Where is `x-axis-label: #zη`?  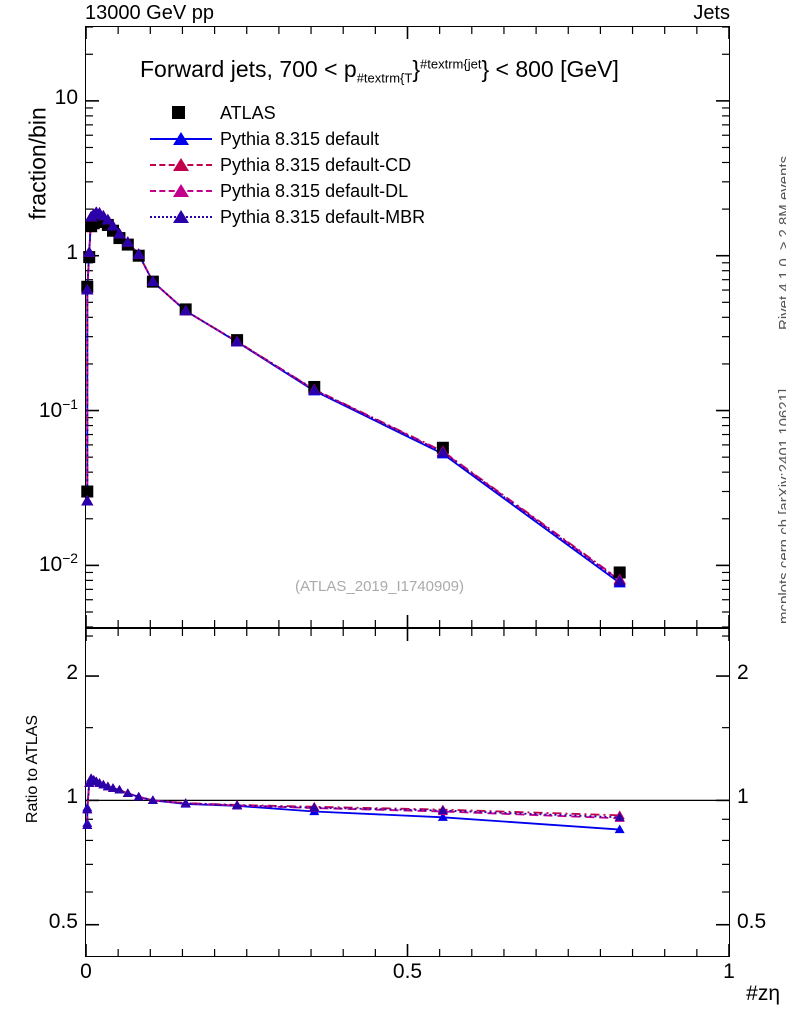
x-axis-label: #zη is located at coordinates (763, 993).